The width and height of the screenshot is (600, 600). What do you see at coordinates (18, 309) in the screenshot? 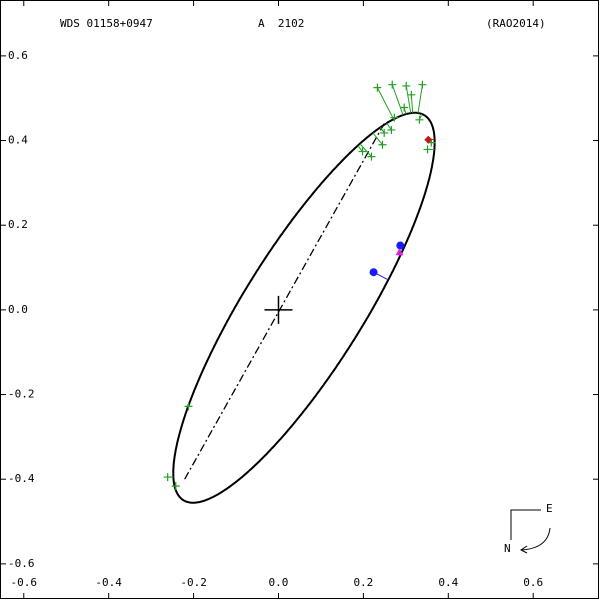
I see `y-tick-label: 0.0` at bounding box center [18, 309].